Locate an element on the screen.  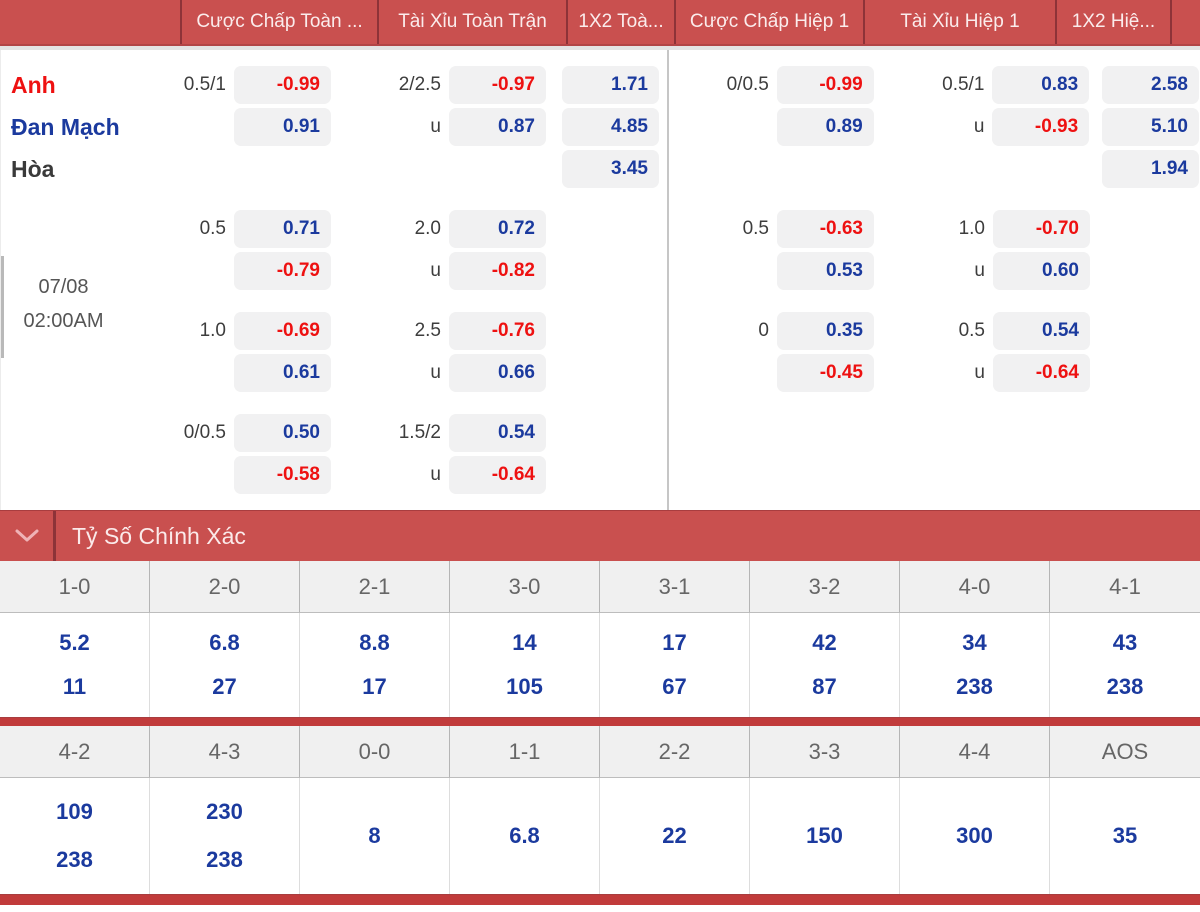
score-odds-cell: 43 238 is located at coordinates (1125, 665).